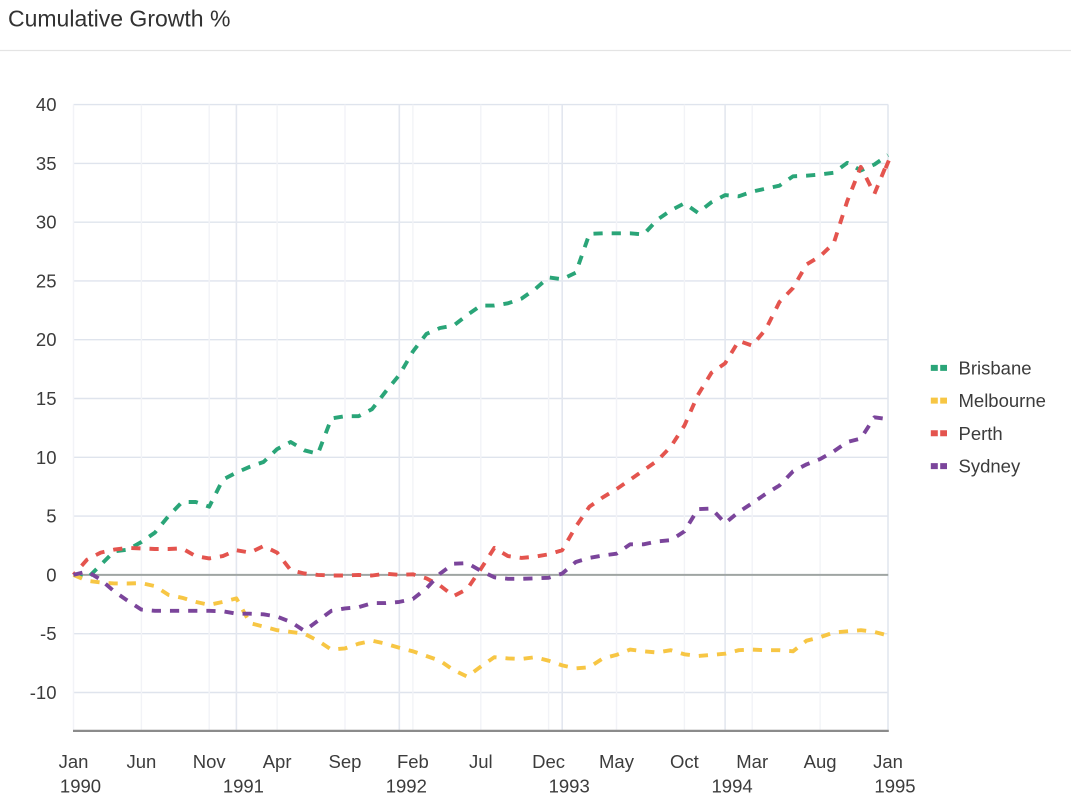  Describe the element at coordinates (46, 457) in the screenshot. I see `svg-text: 10` at that location.